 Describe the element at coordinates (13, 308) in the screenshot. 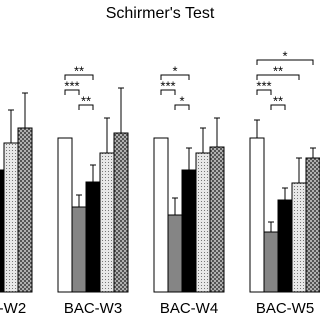

I see `x-tick-label: BAC-W2` at that location.